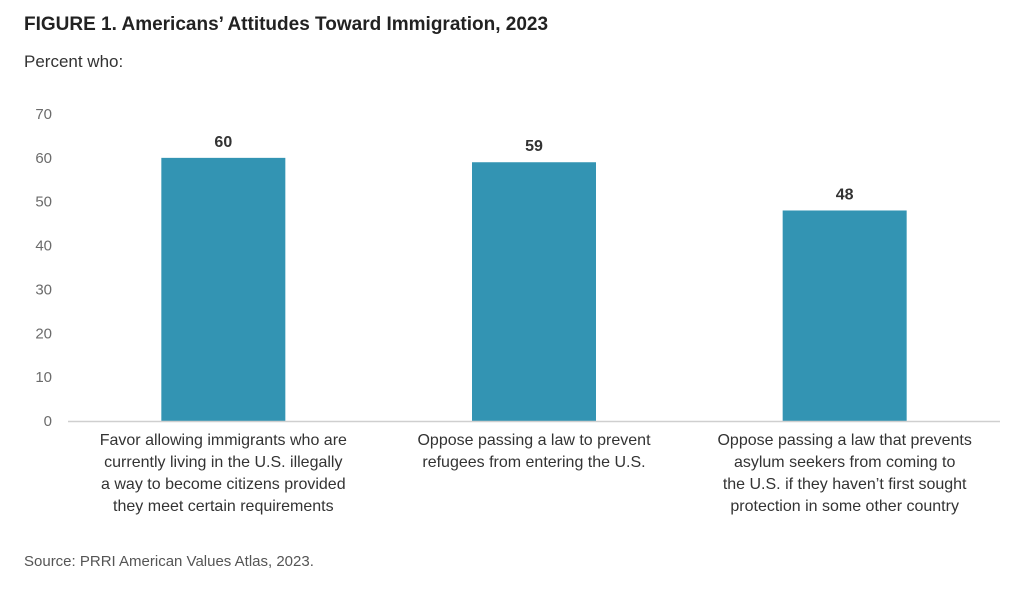 This screenshot has height=595, width=1024. What do you see at coordinates (845, 194) in the screenshot?
I see `bar-value-label: 48` at bounding box center [845, 194].